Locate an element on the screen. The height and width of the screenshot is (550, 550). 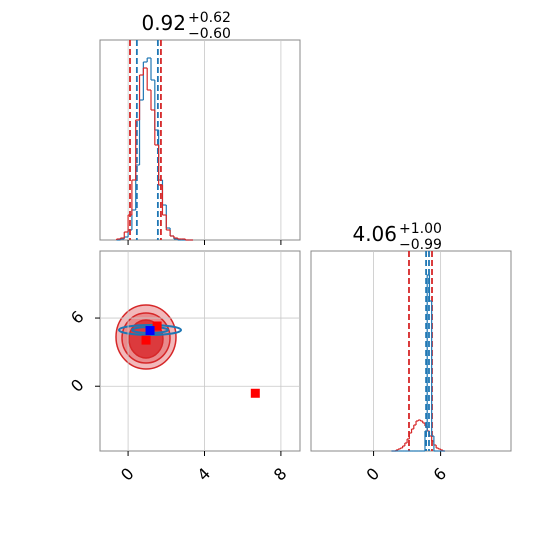
title-lower: −0.99 is located at coordinates (420, 245).